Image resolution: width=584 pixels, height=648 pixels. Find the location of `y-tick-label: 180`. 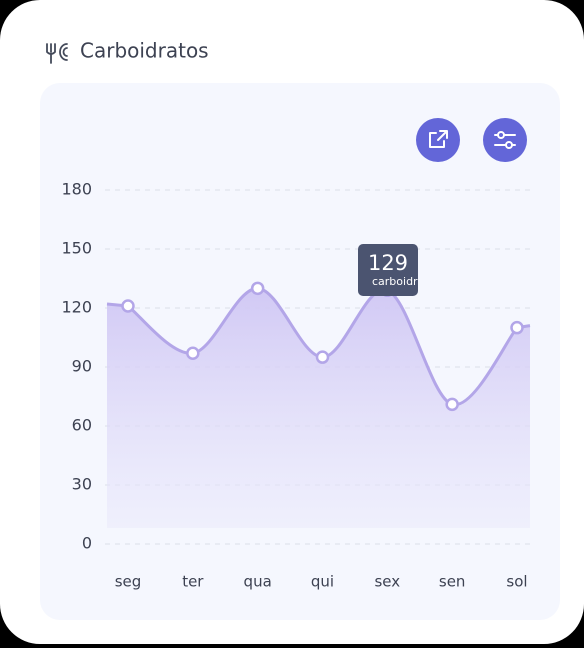

y-tick-label: 180 is located at coordinates (76, 189).